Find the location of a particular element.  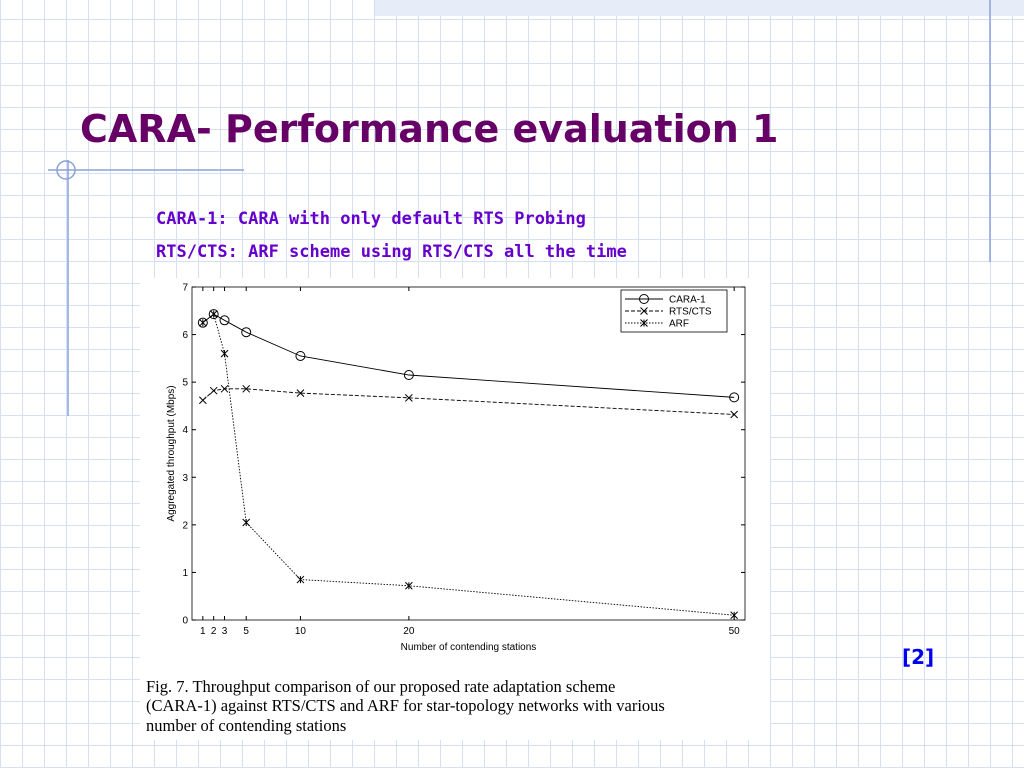

y-tick-label: 2 is located at coordinates (185, 525).